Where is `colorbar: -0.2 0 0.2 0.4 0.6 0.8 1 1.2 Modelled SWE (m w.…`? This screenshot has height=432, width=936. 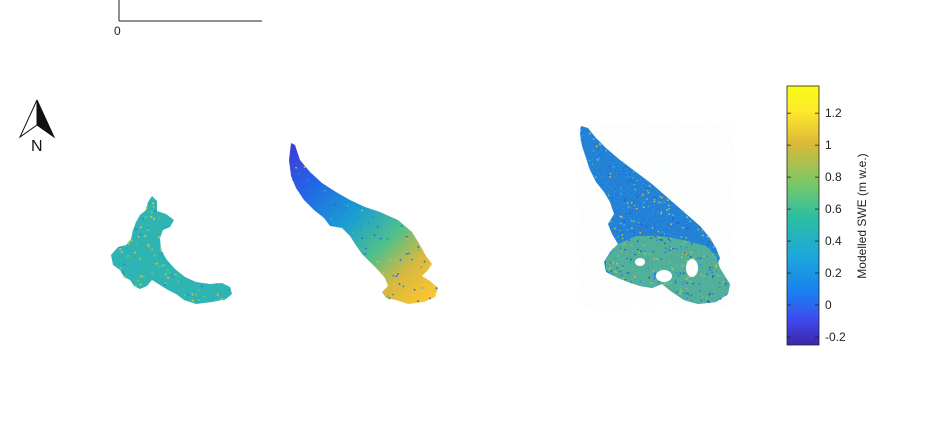
colorbar: -0.2 0 0.2 0.4 0.6 0.8 1 1.2 Modelled SWE (m w.… is located at coordinates (827, 215).